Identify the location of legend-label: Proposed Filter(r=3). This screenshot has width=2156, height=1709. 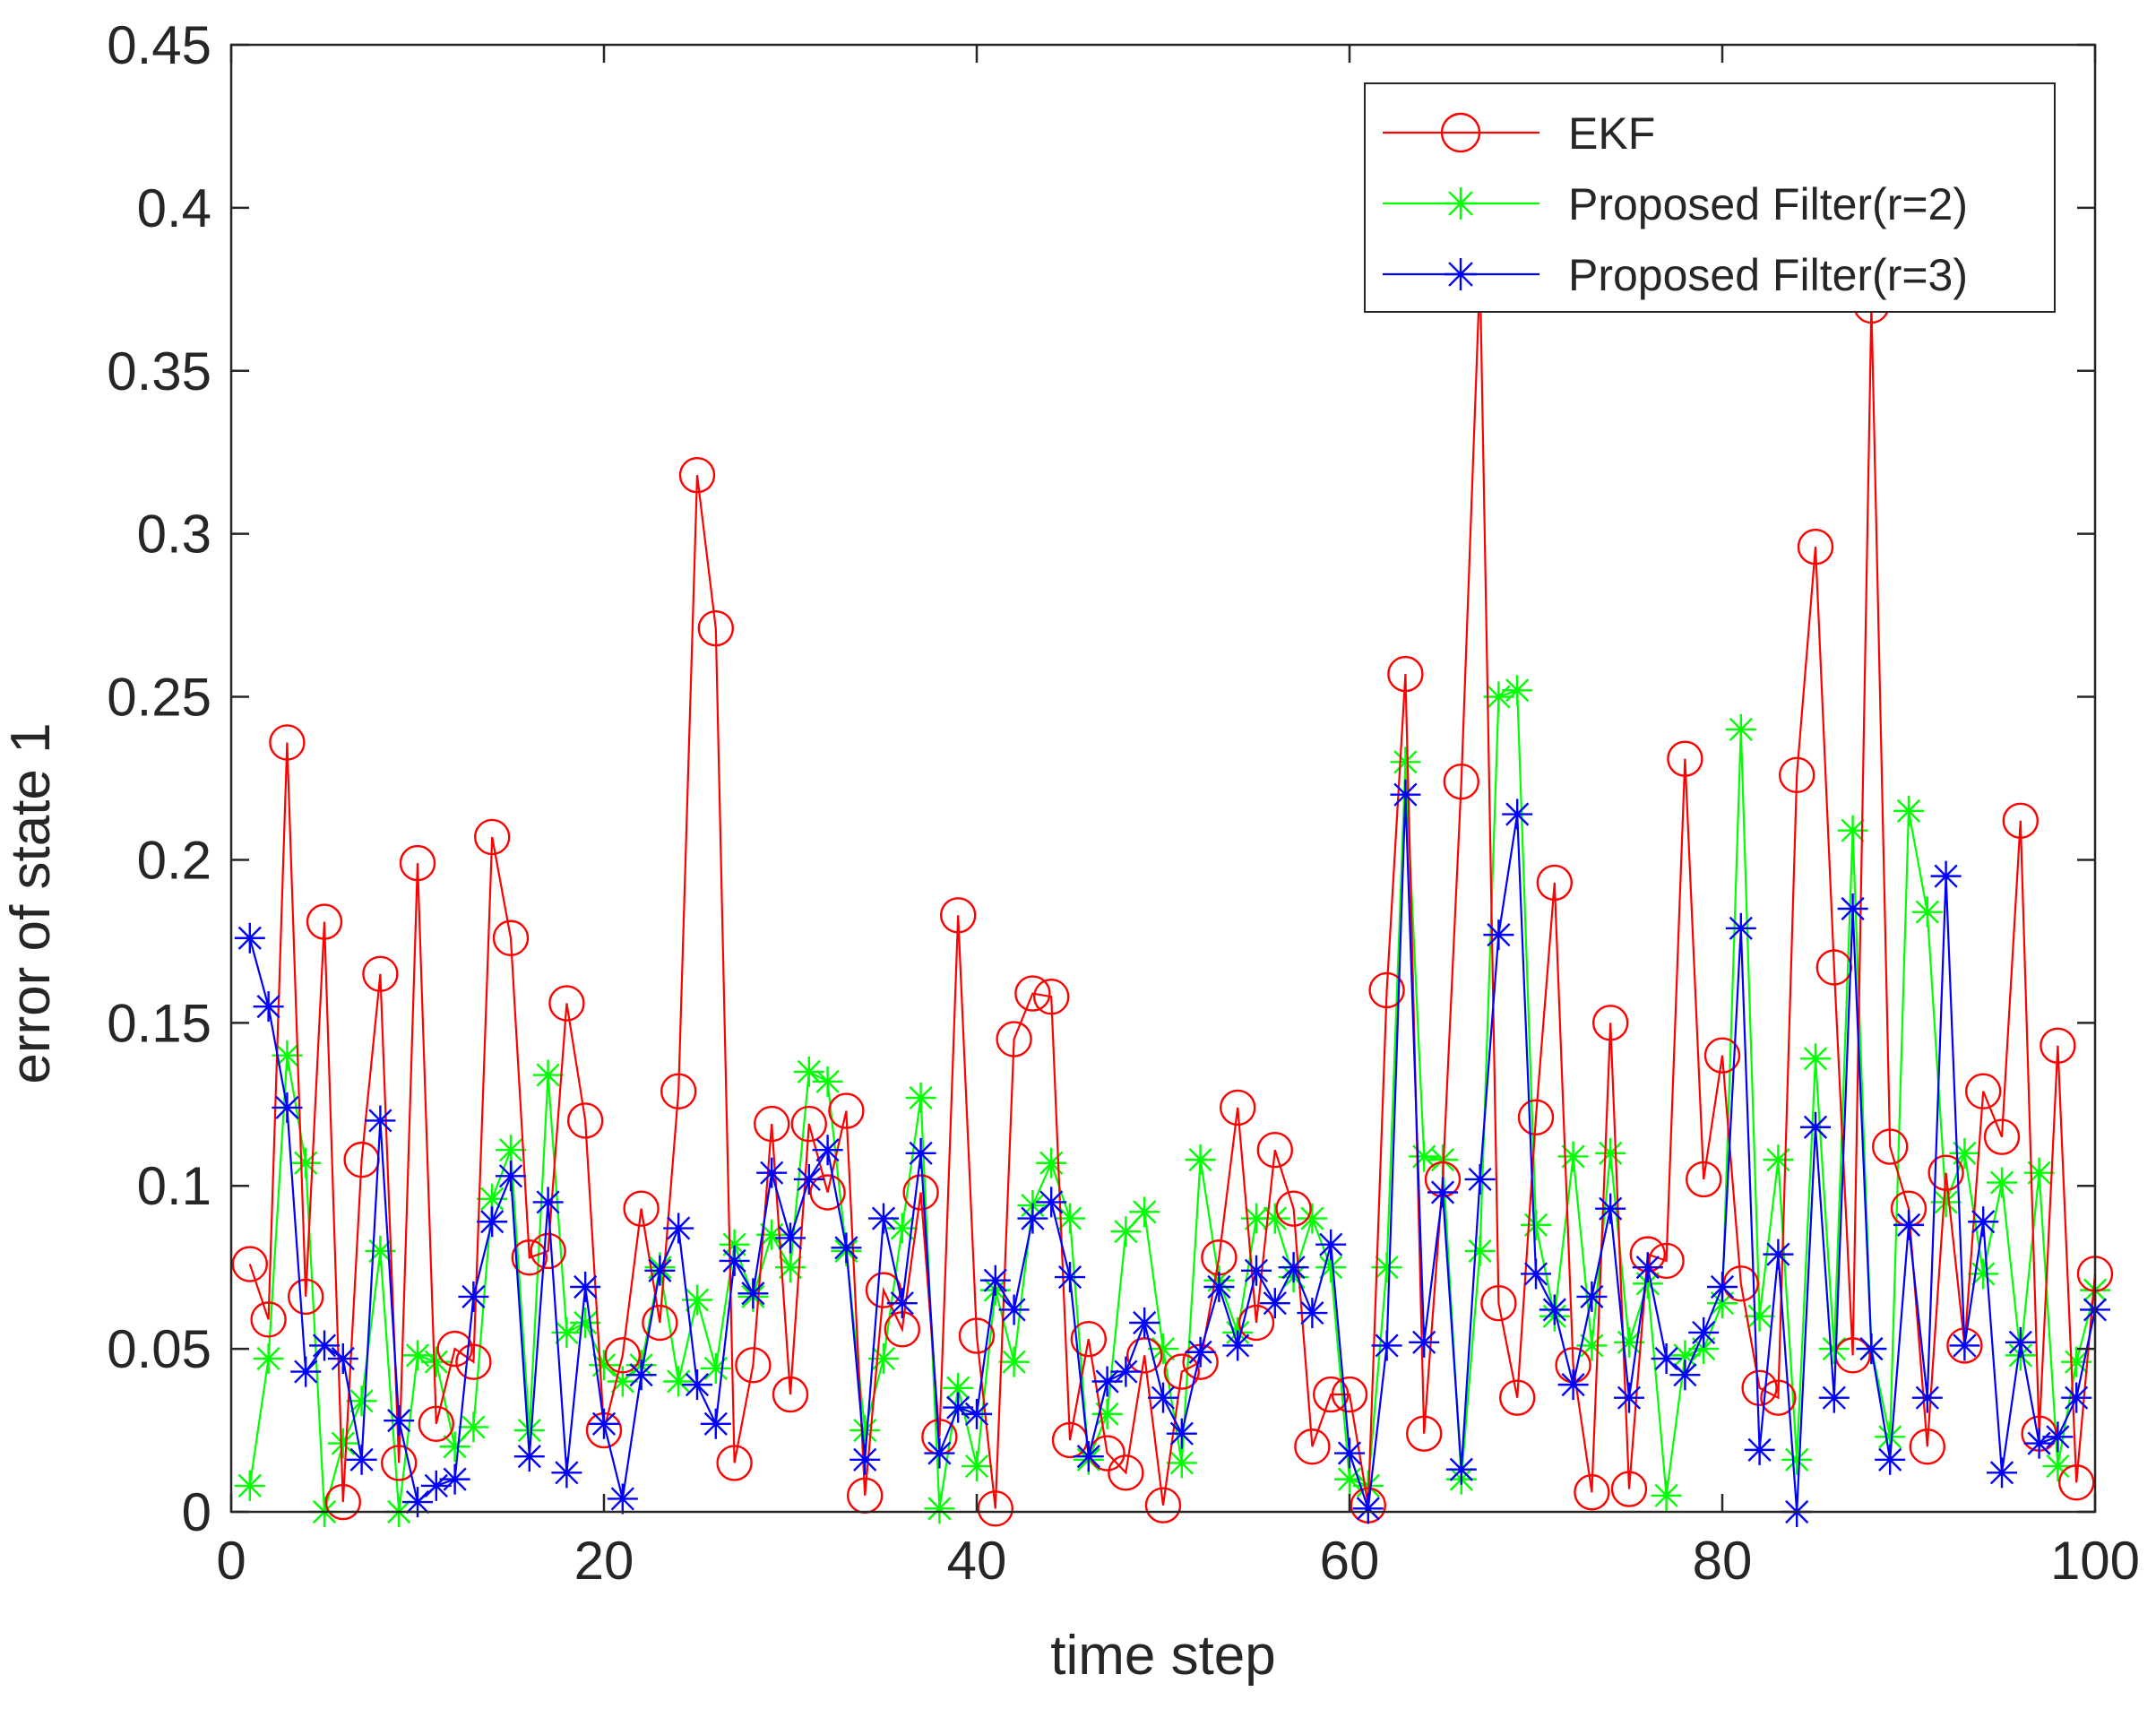
(1768, 275).